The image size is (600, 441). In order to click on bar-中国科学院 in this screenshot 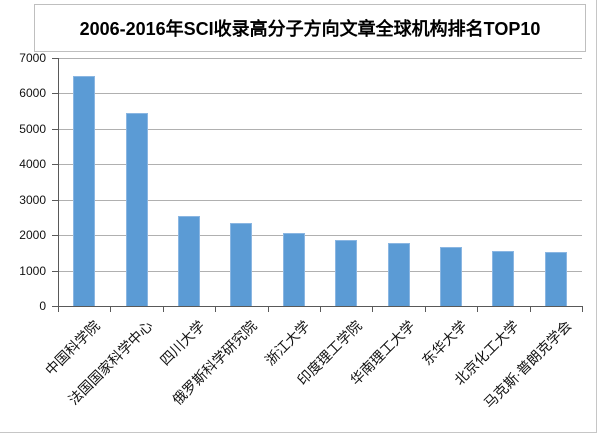, I will do `click(84, 191)`.